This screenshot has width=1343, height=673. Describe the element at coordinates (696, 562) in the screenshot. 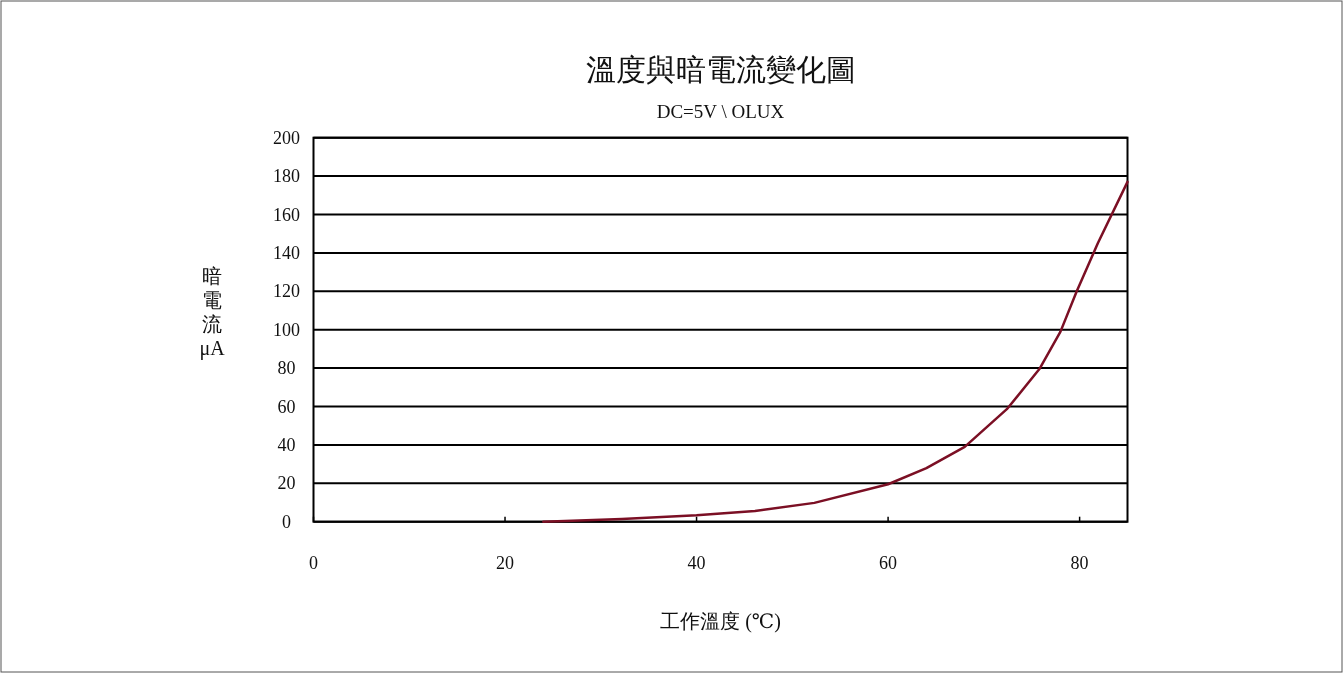

I see `x-tick-label: 40` at that location.